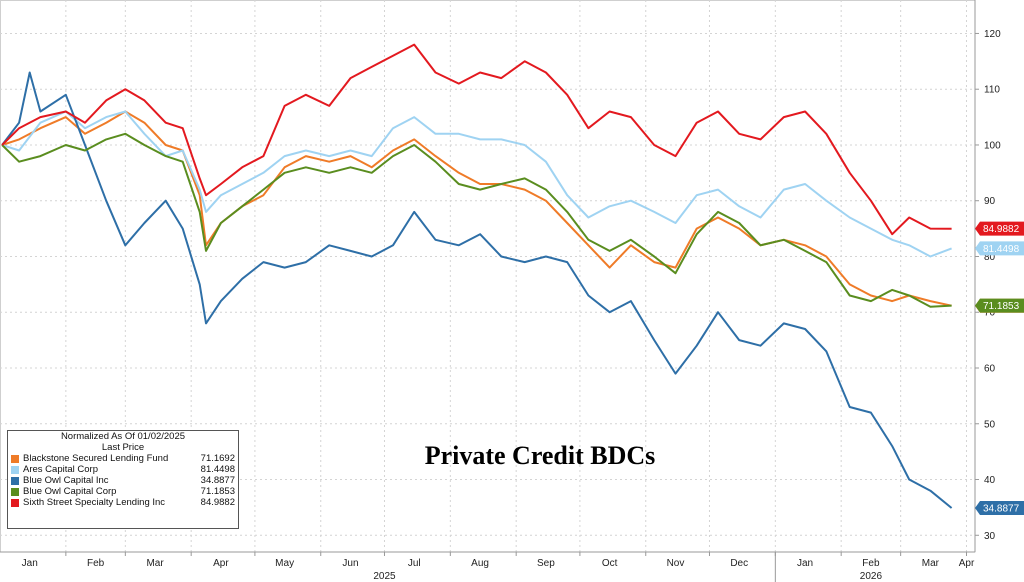 The width and height of the screenshot is (1024, 582). I want to click on last-price-flag-text-4: 84.9882, so click(1001, 229).